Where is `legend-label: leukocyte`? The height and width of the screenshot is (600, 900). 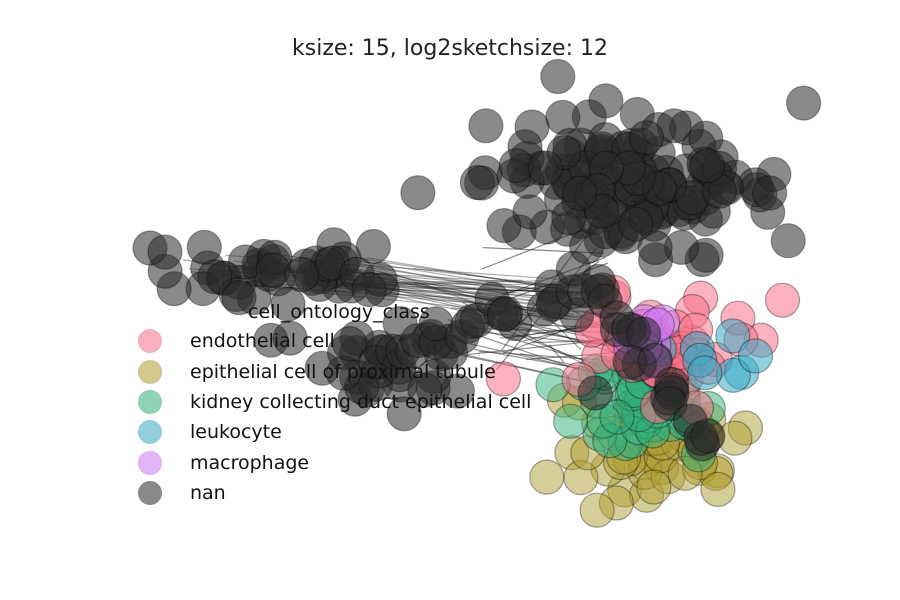 legend-label: leukocyte is located at coordinates (236, 432).